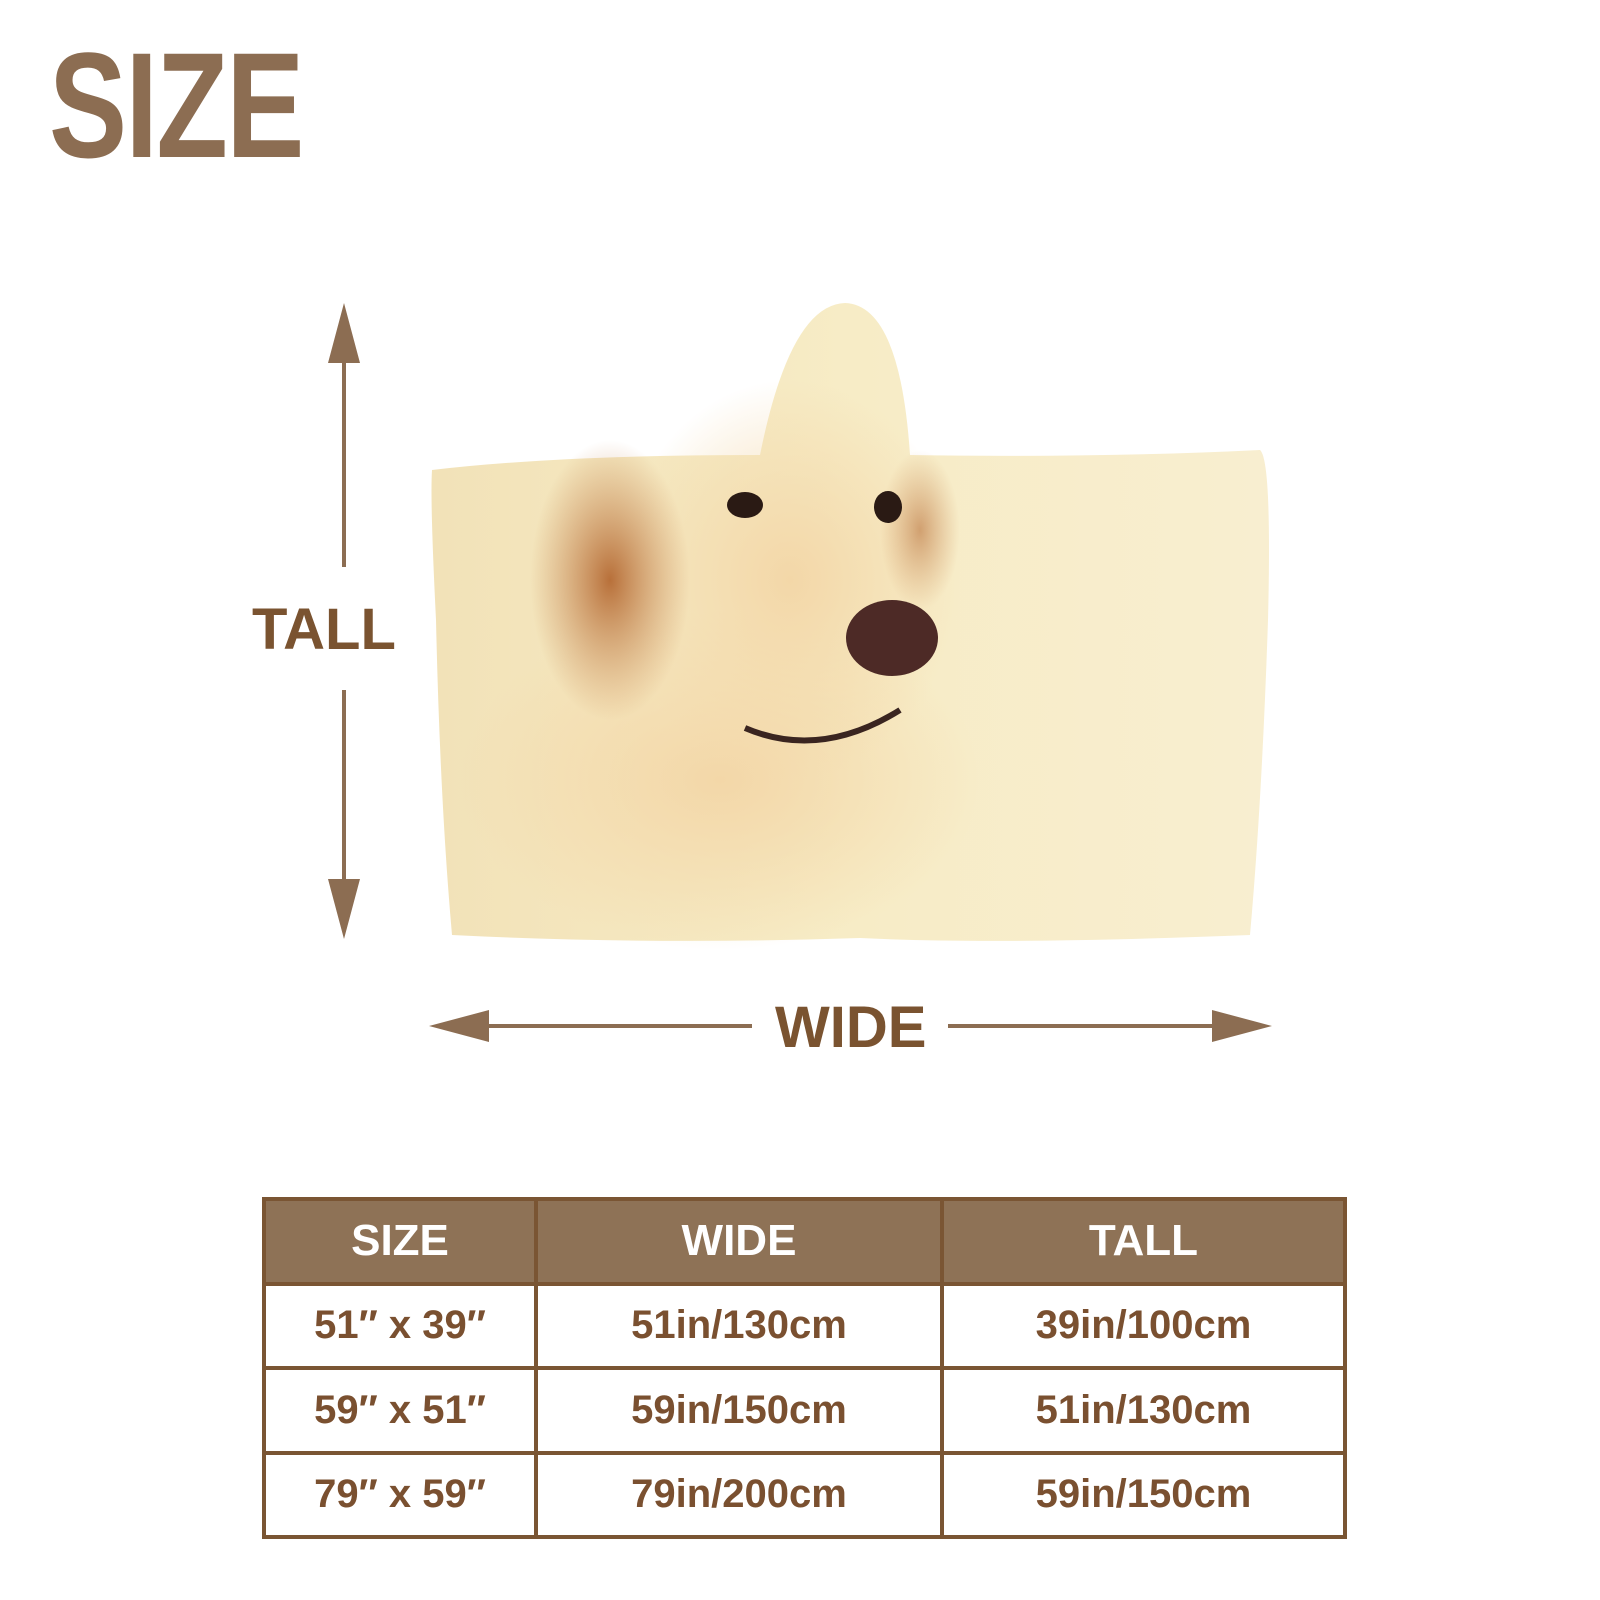 The height and width of the screenshot is (1600, 1600). I want to click on cell-tall: 59in/150cm, so click(1143, 1494).